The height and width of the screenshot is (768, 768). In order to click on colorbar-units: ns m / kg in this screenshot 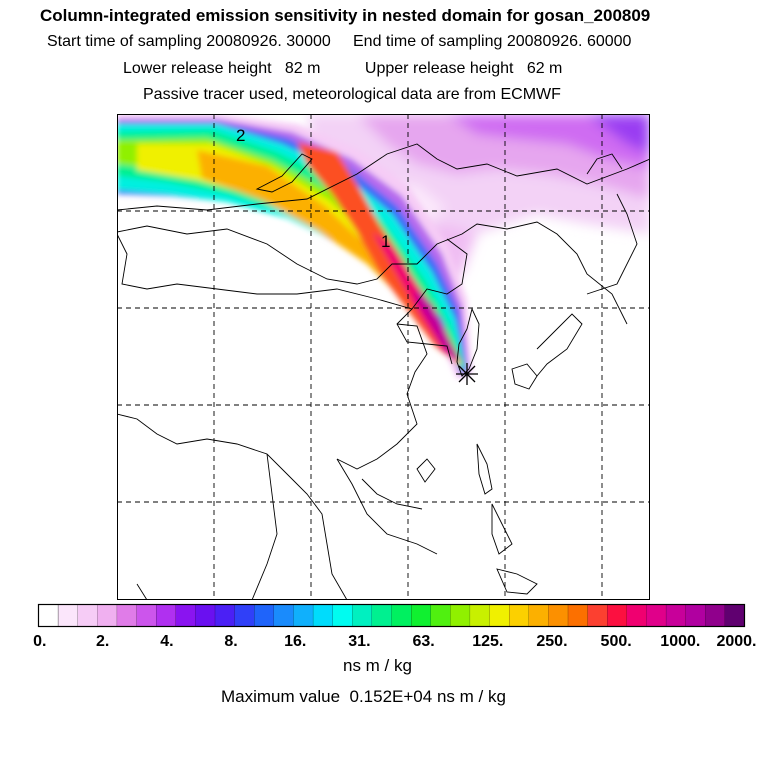, I will do `click(377, 665)`.